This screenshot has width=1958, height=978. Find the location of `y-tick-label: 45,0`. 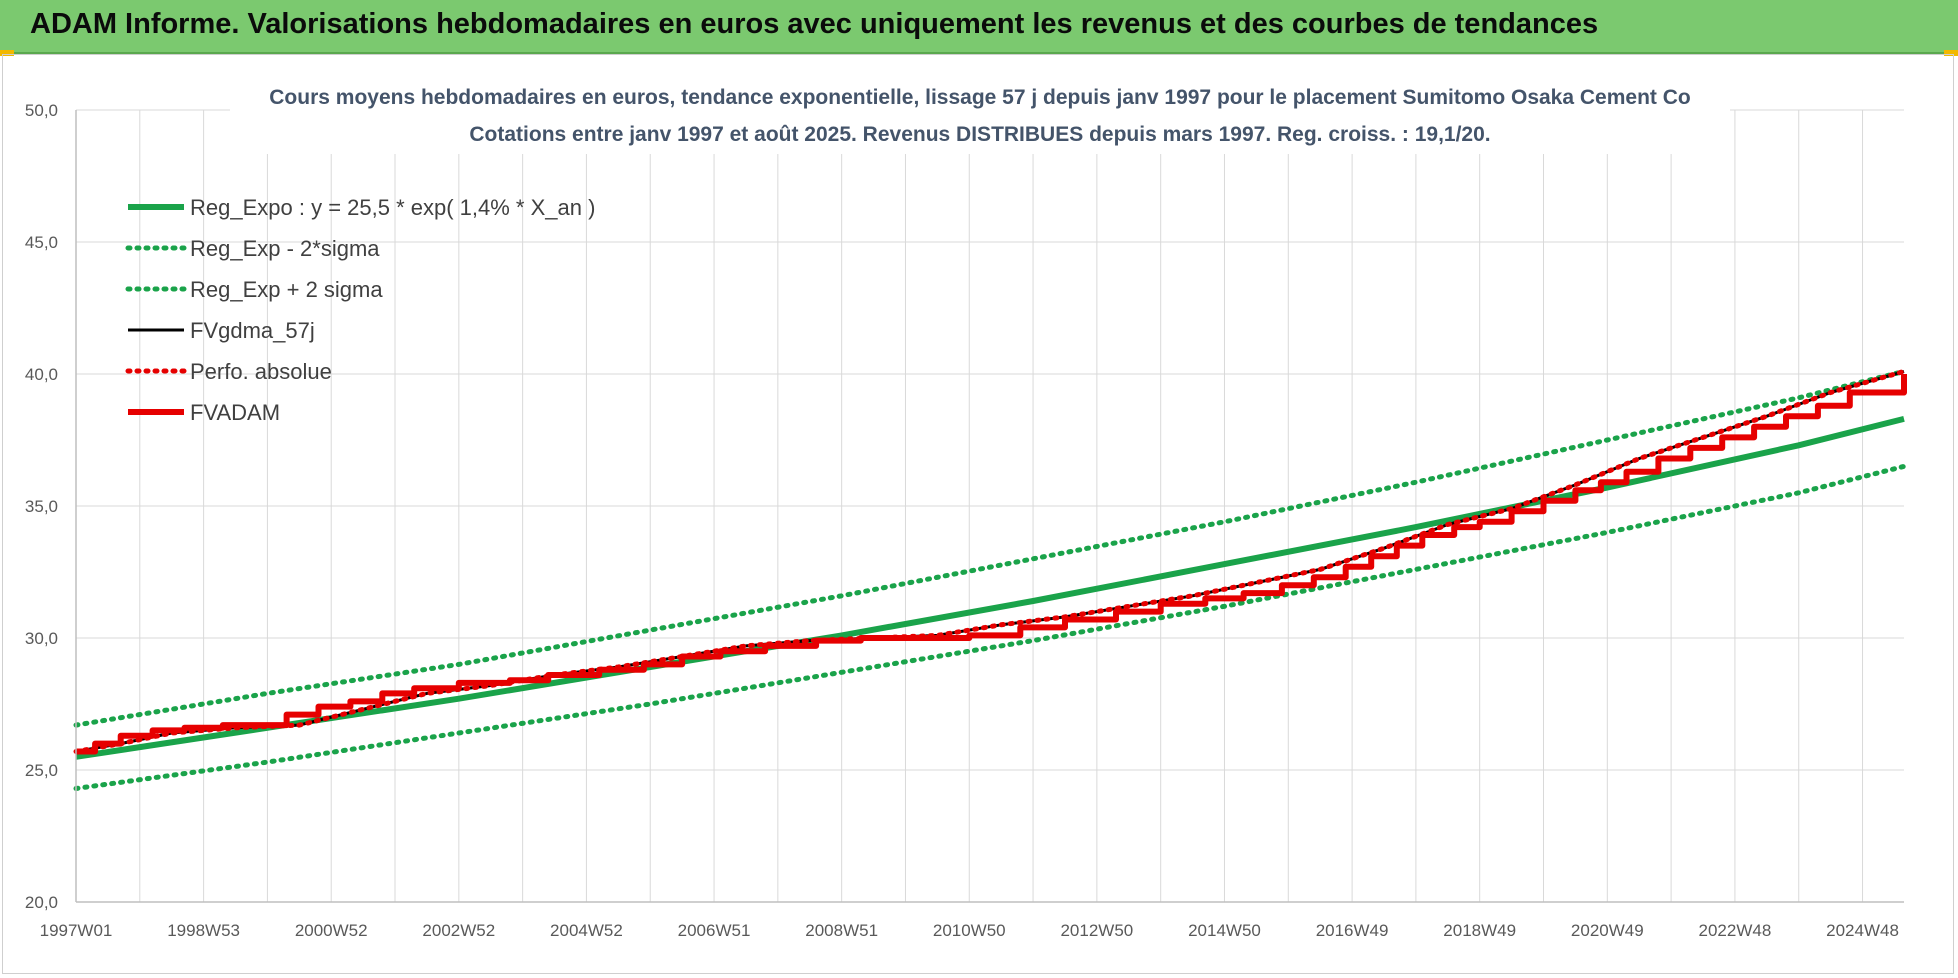

y-tick-label: 45,0 is located at coordinates (41, 242).